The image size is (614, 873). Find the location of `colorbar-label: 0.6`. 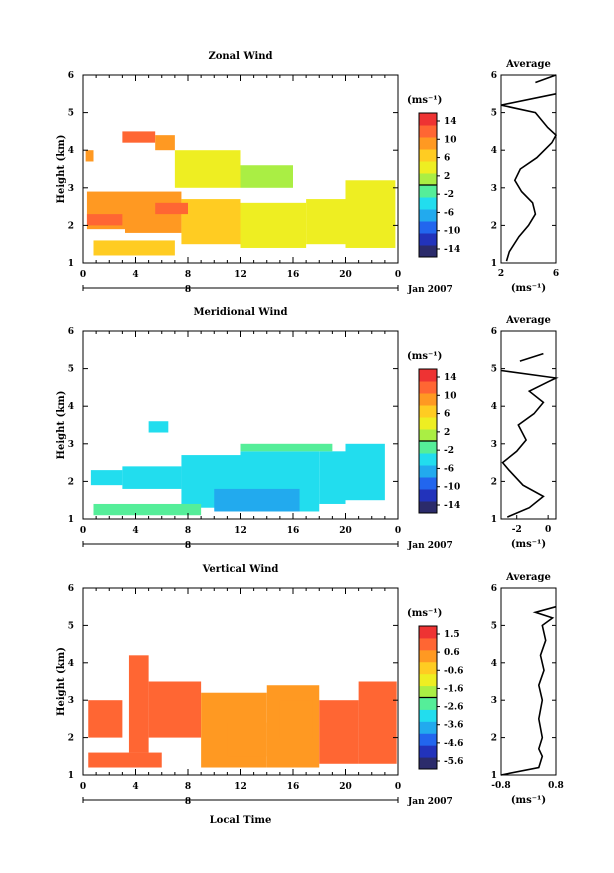

colorbar-label: 0.6 is located at coordinates (452, 653).